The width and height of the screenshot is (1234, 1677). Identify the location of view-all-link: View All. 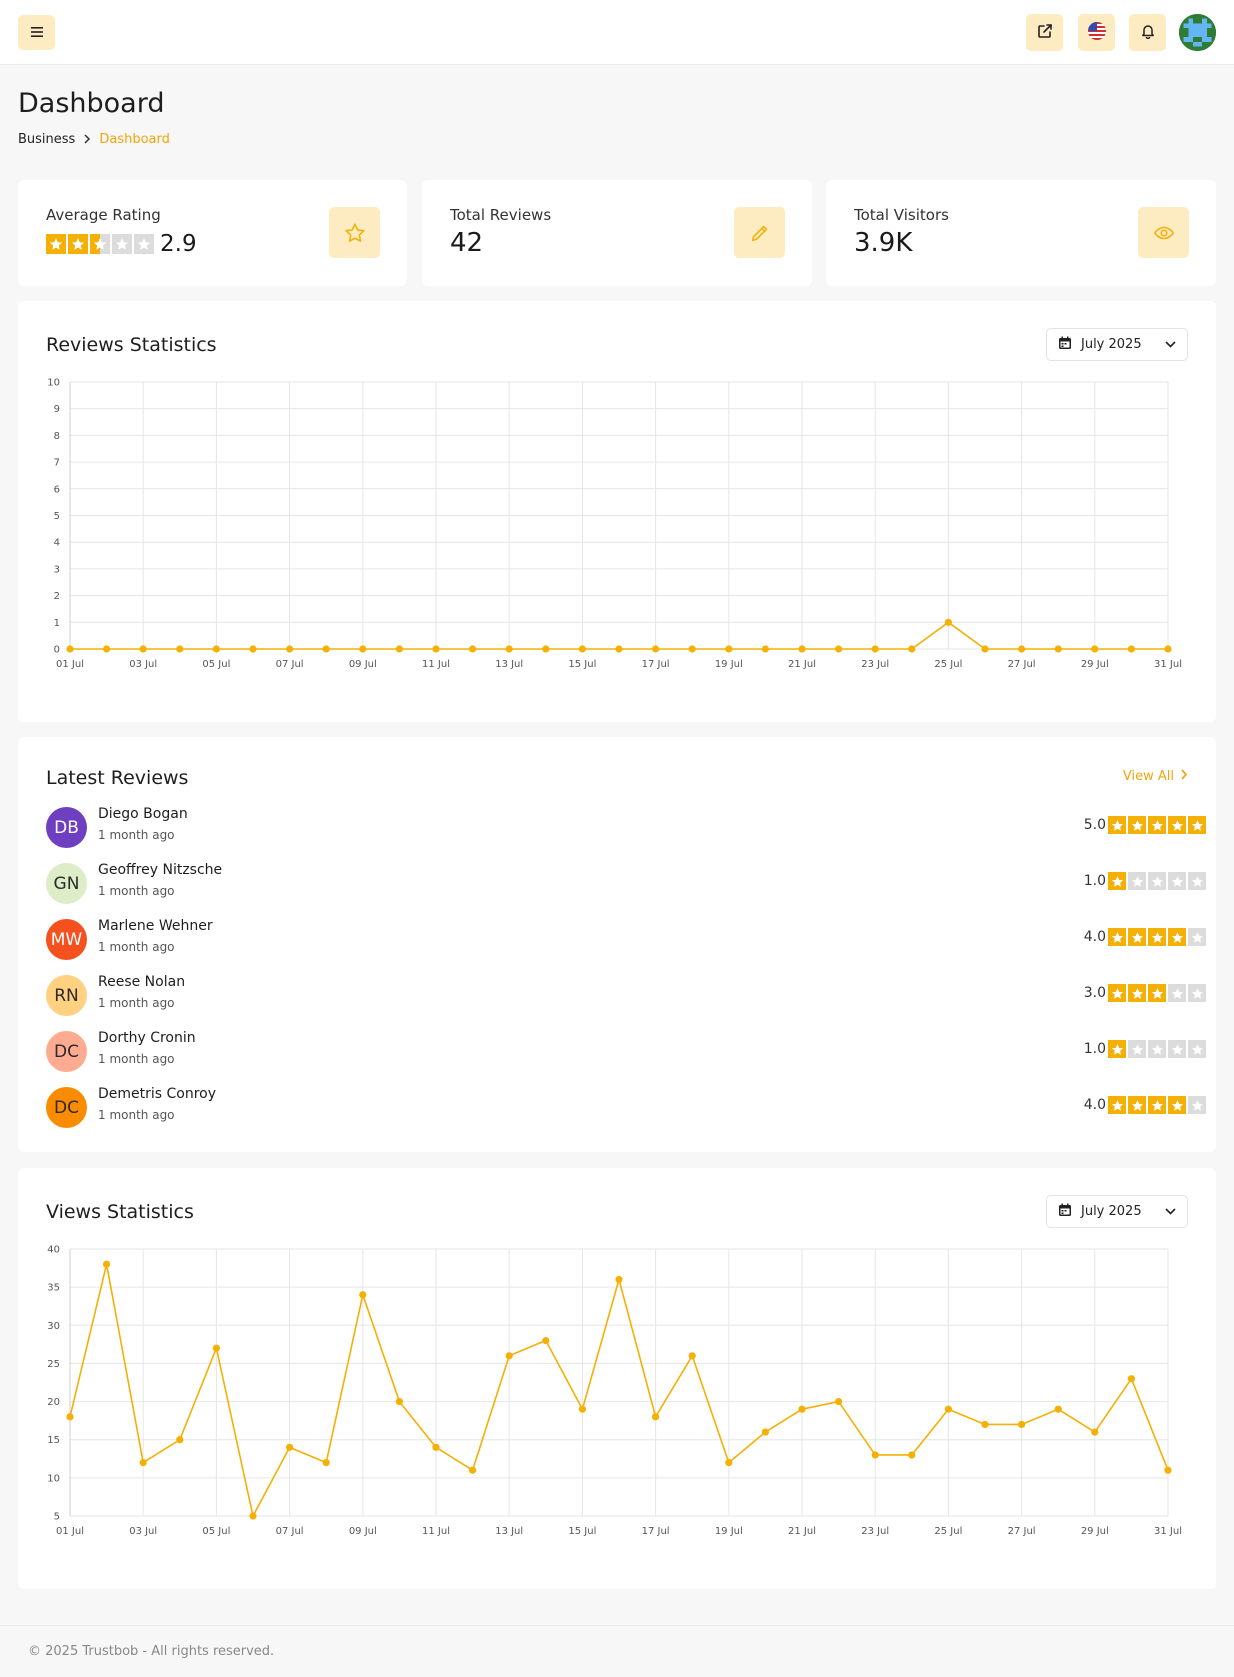
(1155, 776).